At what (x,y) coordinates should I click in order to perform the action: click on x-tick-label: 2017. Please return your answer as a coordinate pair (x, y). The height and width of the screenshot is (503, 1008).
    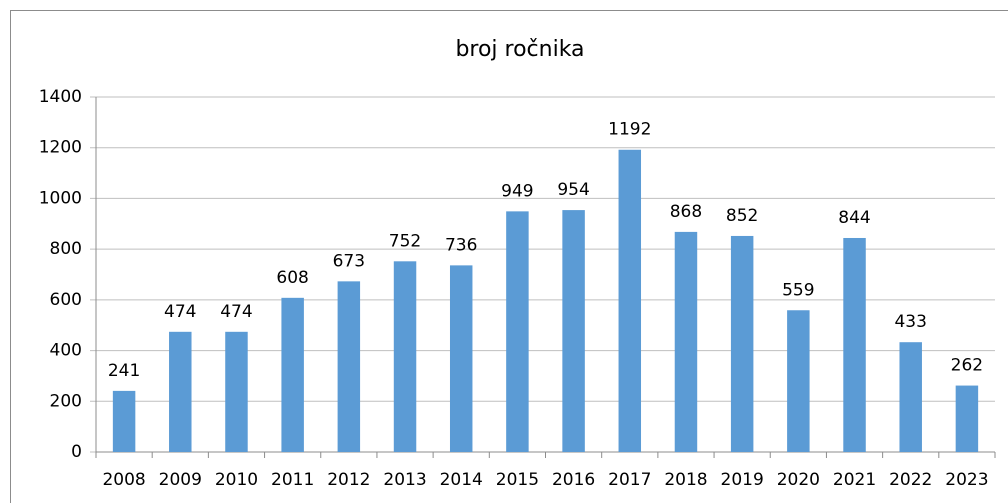
    Looking at the image, I should click on (629, 480).